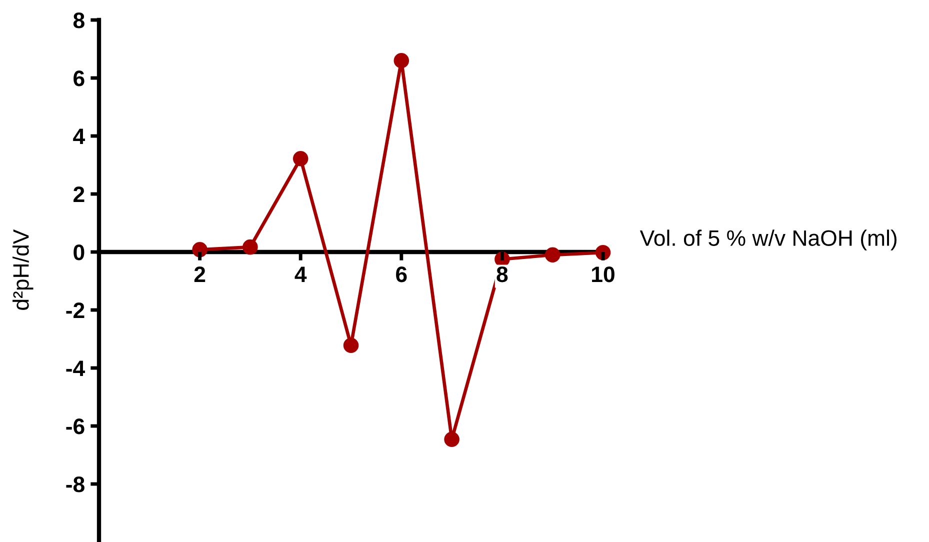  Describe the element at coordinates (75, 484) in the screenshot. I see `y-tick-label: -8` at that location.